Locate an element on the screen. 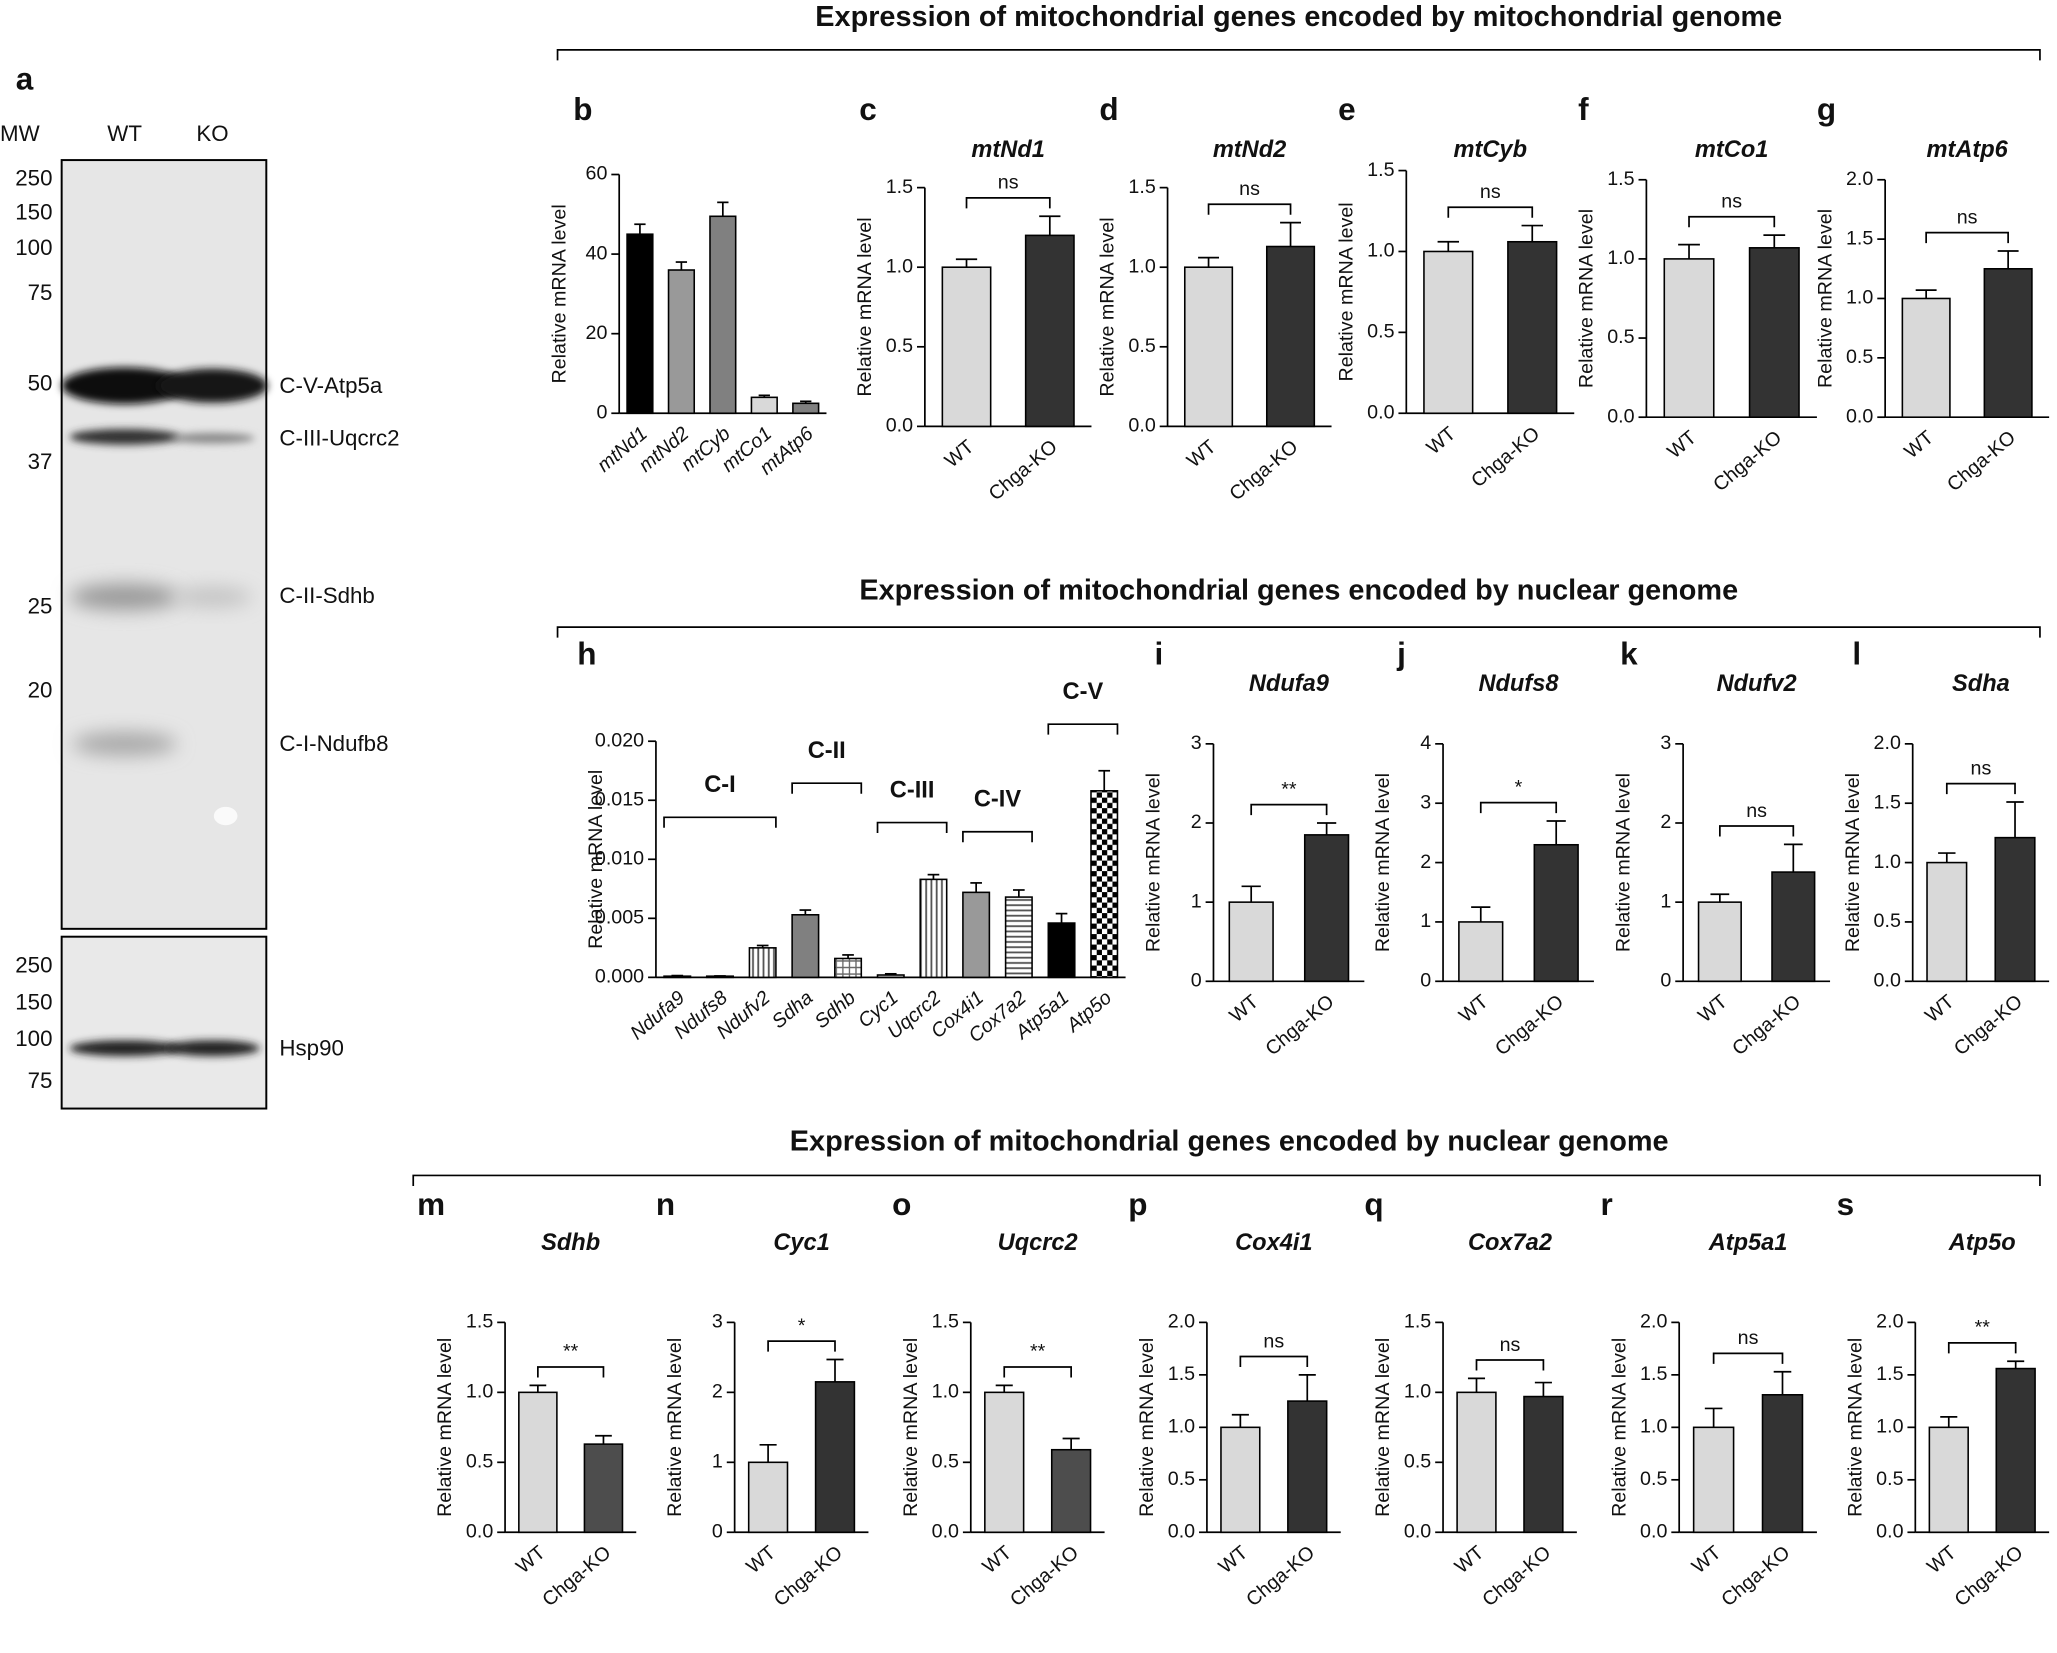  band-label: Hsp90 is located at coordinates (311, 1047).